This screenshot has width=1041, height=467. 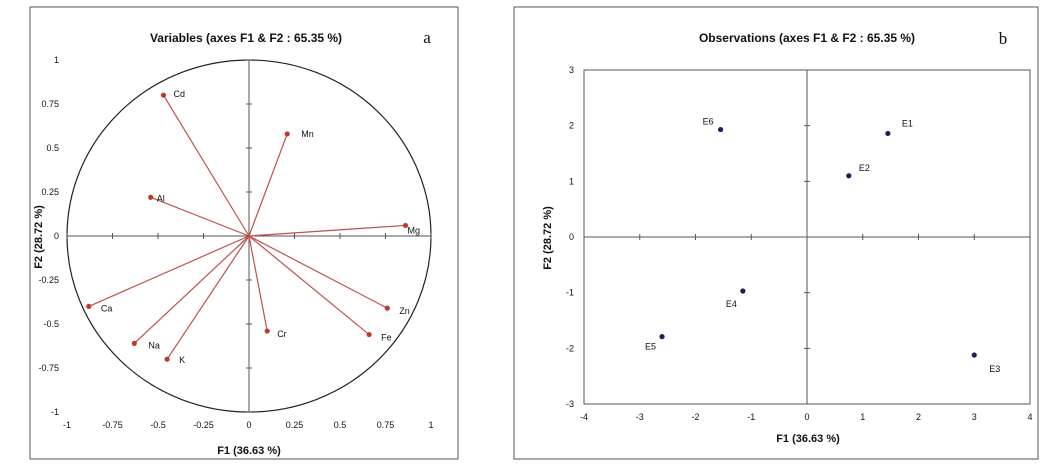 I want to click on point-label-zn: Zn, so click(x=404, y=311).